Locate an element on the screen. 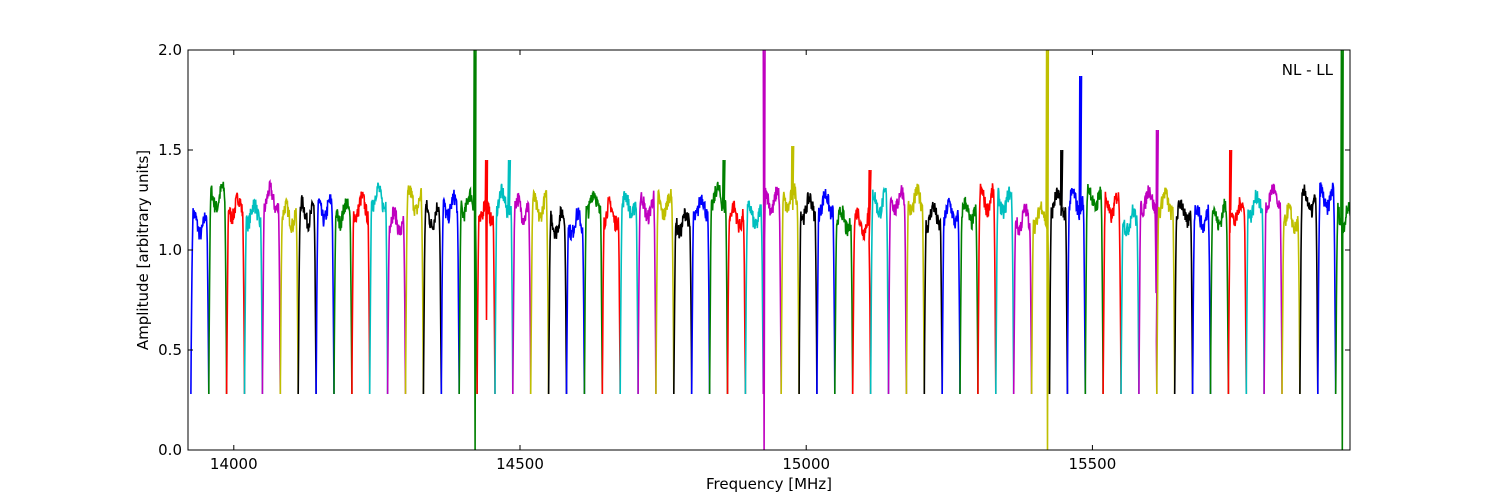 Image resolution: width=1500 pixels, height=500 pixels. y-tick-label: 2.0 is located at coordinates (170, 50).